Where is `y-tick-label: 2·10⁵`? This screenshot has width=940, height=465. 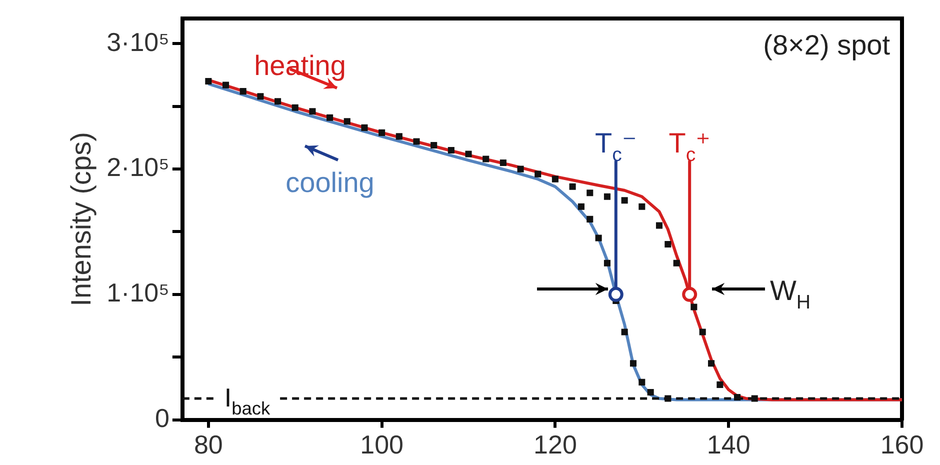
y-tick-label: 2·10⁵ is located at coordinates (138, 167).